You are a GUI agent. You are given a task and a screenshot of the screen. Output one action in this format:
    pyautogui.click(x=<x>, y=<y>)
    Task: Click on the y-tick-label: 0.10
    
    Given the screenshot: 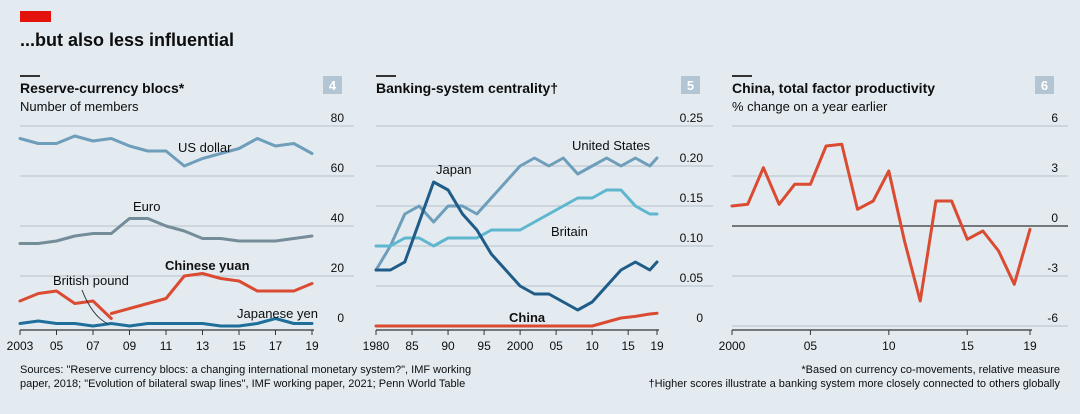 What is the action you would take?
    pyautogui.click(x=692, y=238)
    